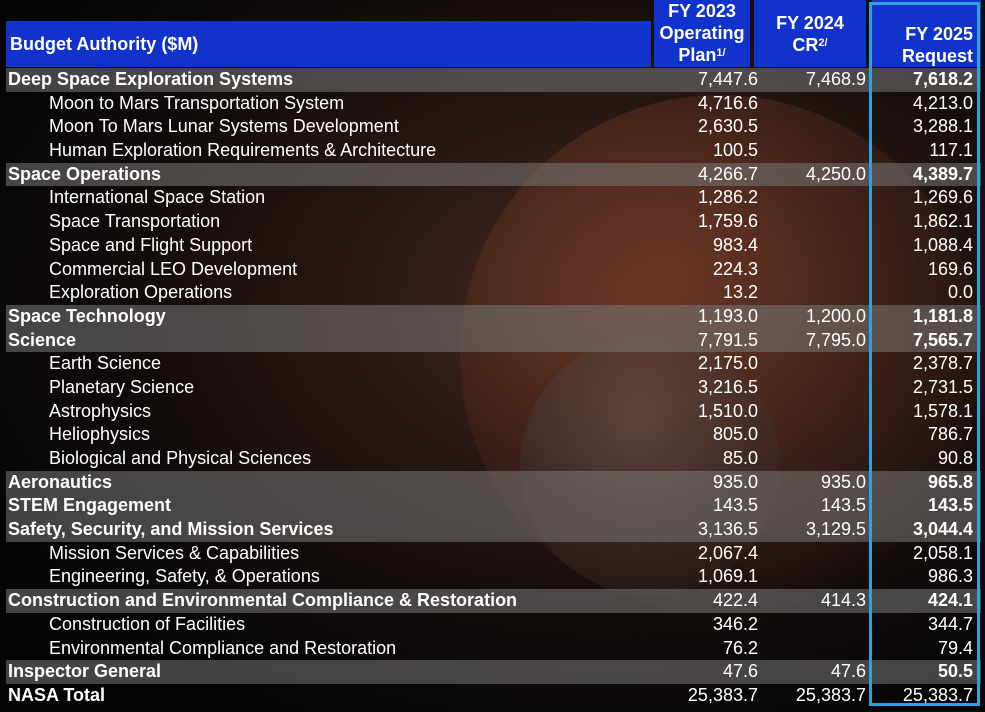 The width and height of the screenshot is (985, 712). Describe the element at coordinates (740, 458) in the screenshot. I see `fy2023-value: 85.0` at that location.